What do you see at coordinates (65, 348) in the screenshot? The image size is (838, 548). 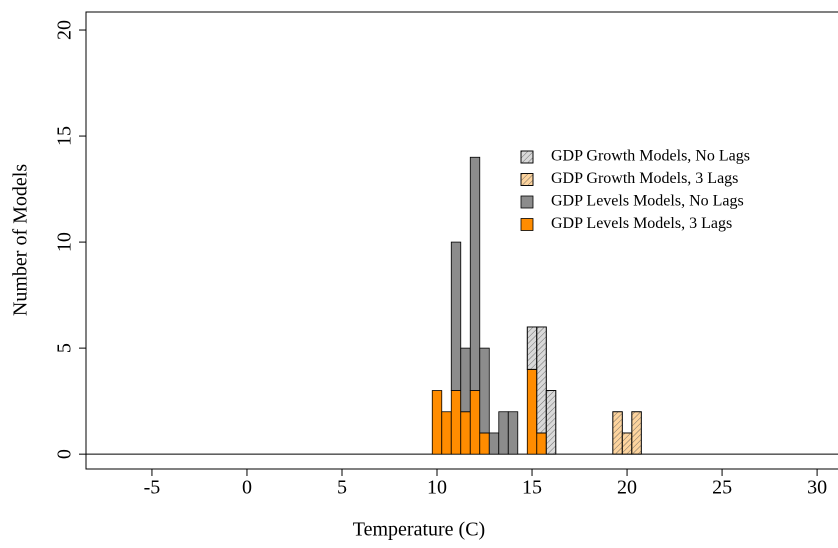 I see `y-tick-label: 5` at bounding box center [65, 348].